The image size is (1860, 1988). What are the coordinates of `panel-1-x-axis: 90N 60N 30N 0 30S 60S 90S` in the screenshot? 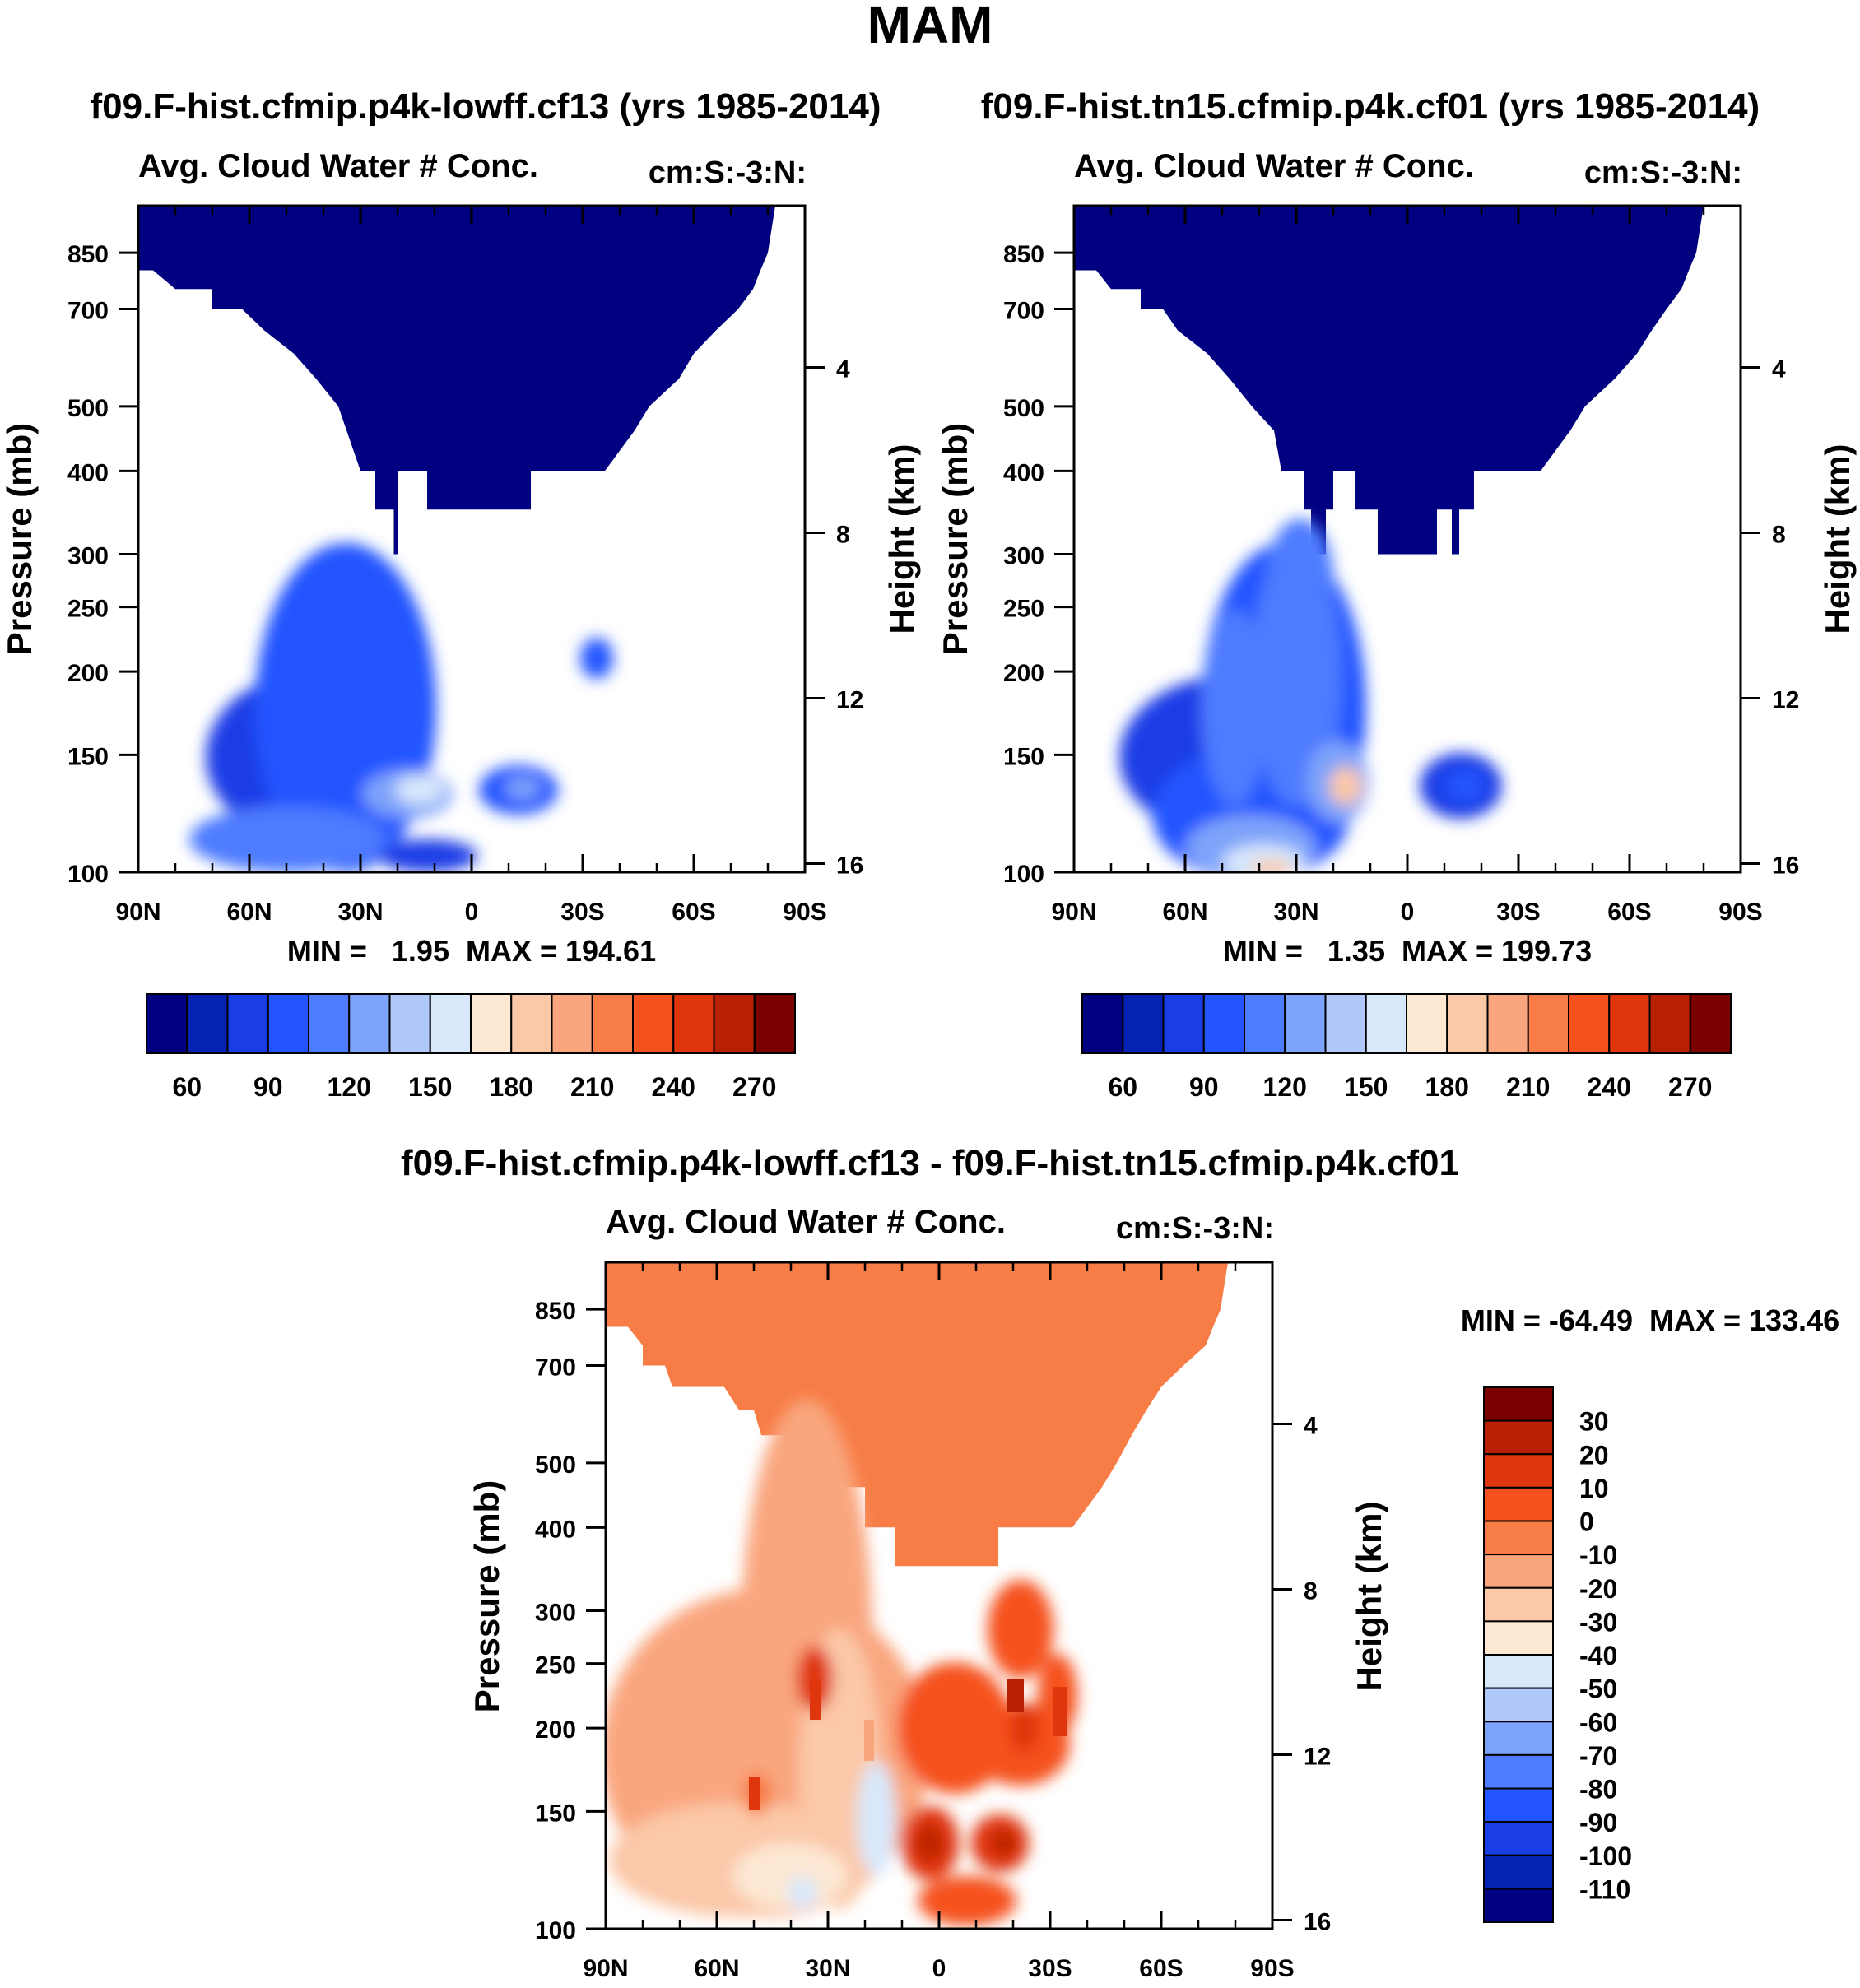 It's located at (471, 566).